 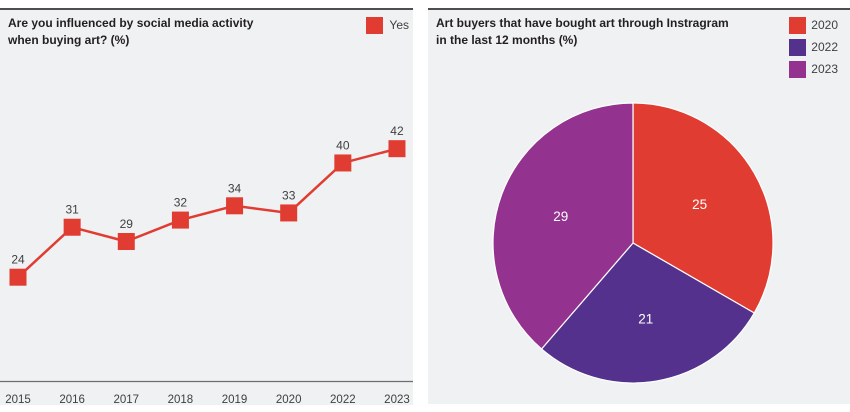 I want to click on legend-item-2022: 2022, so click(x=813, y=47).